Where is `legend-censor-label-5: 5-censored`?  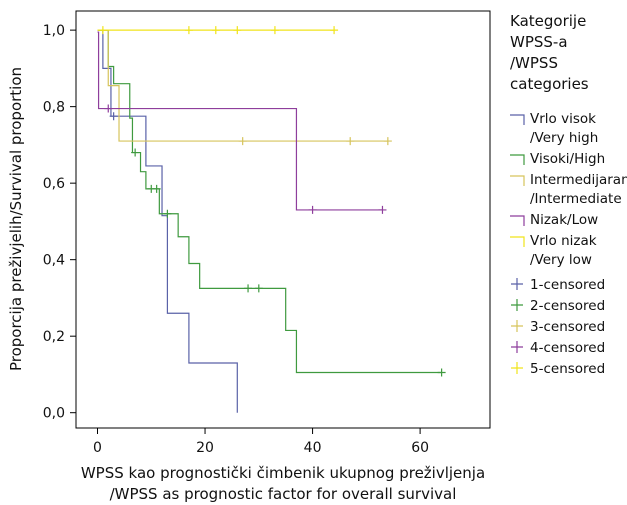 legend-censor-label-5: 5-censored is located at coordinates (567, 369).